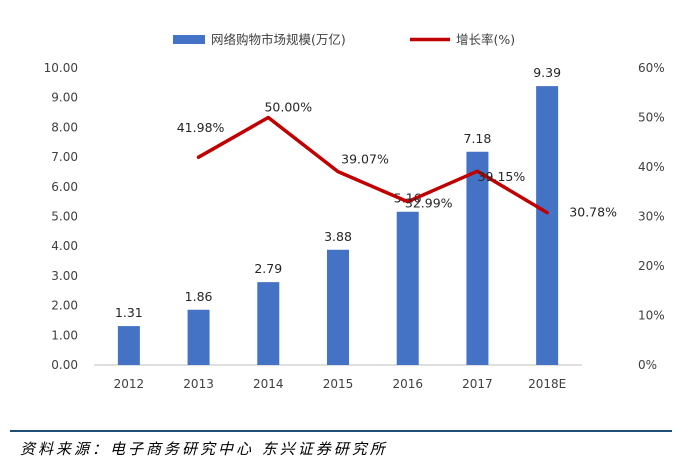 The height and width of the screenshot is (473, 679). I want to click on growth-rate-line, so click(372, 165).